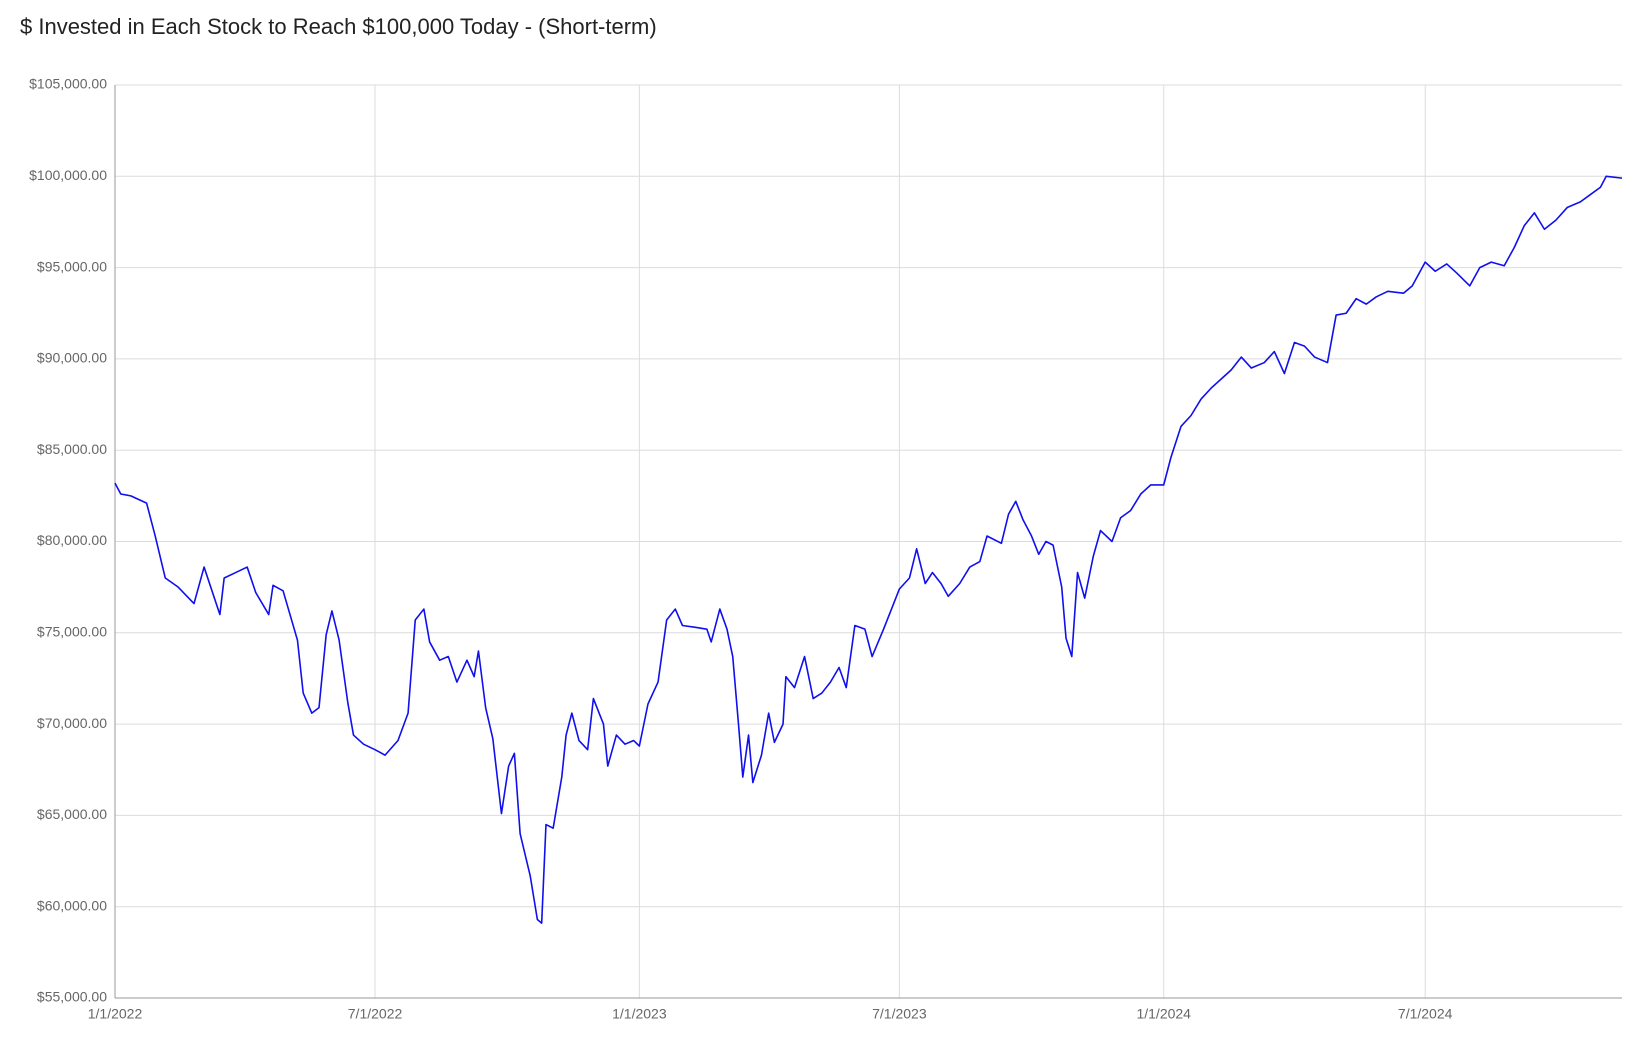  What do you see at coordinates (899, 1014) in the screenshot?
I see `x-tick-label: 7/1/2023` at bounding box center [899, 1014].